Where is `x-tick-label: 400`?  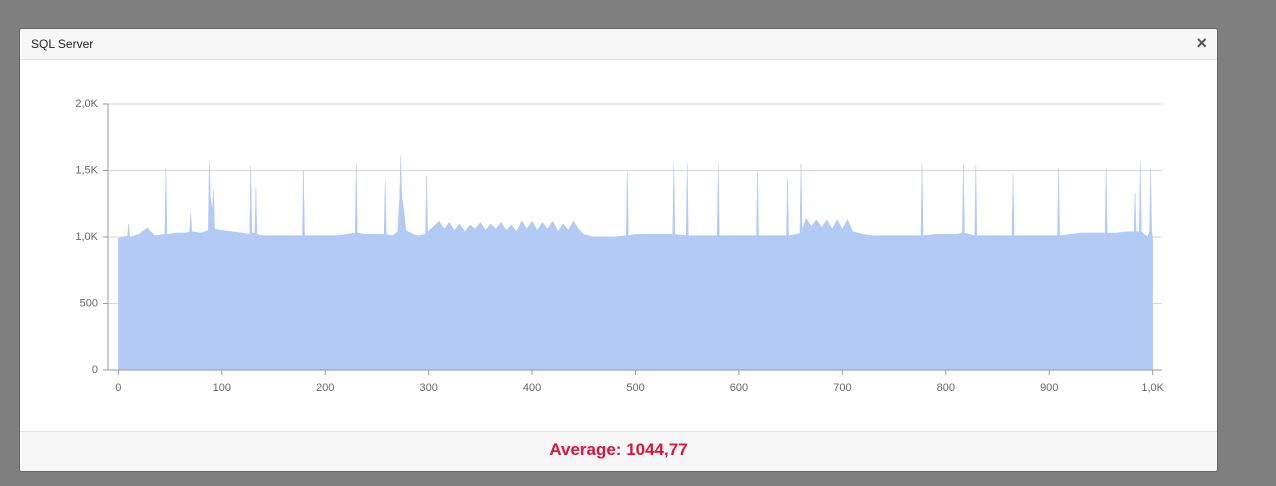 x-tick-label: 400 is located at coordinates (532, 388).